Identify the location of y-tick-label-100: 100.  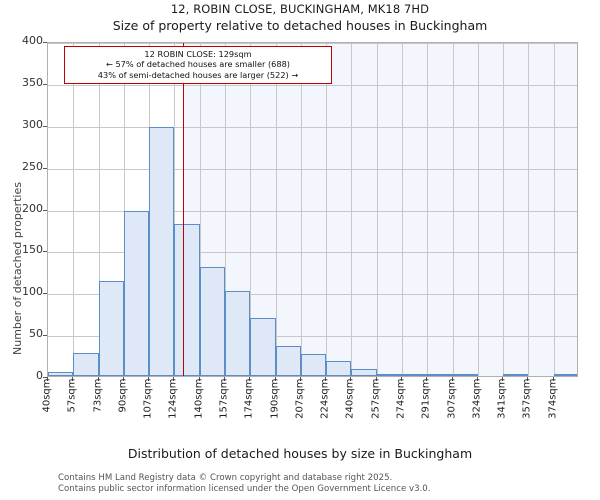
(32, 292).